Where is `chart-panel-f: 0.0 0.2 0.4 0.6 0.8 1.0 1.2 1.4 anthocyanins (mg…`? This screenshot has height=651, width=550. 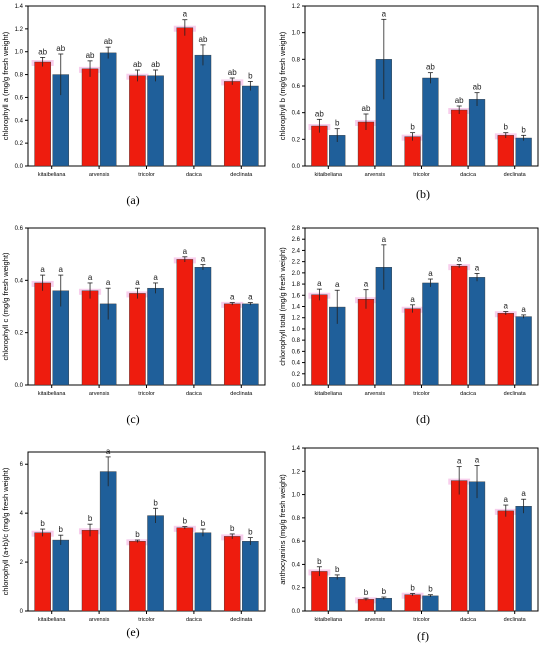
chart-panel-f: 0.0 0.2 0.4 0.6 0.8 1.0 1.2 1.4 anthocyanins (mg… is located at coordinates (408, 544).